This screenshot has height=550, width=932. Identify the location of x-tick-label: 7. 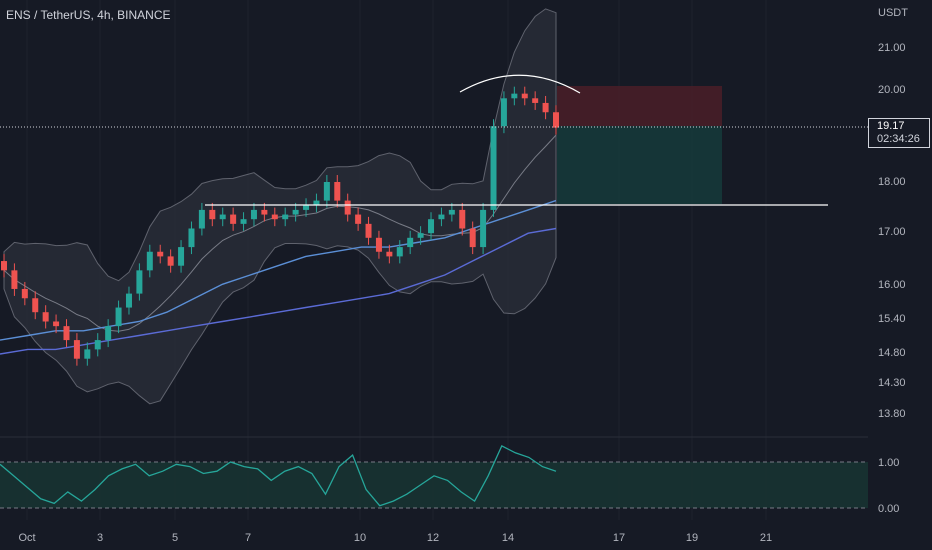
(248, 538).